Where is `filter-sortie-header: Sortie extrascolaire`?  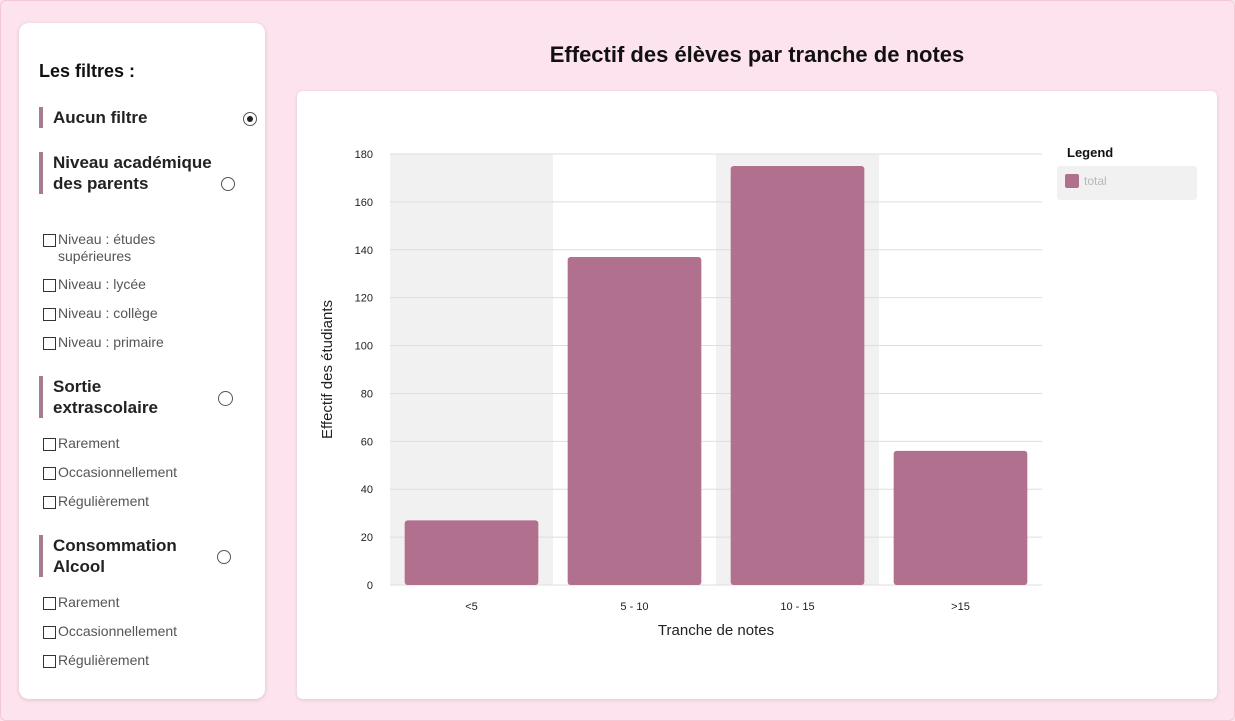 filter-sortie-header: Sortie extrascolaire is located at coordinates (136, 397).